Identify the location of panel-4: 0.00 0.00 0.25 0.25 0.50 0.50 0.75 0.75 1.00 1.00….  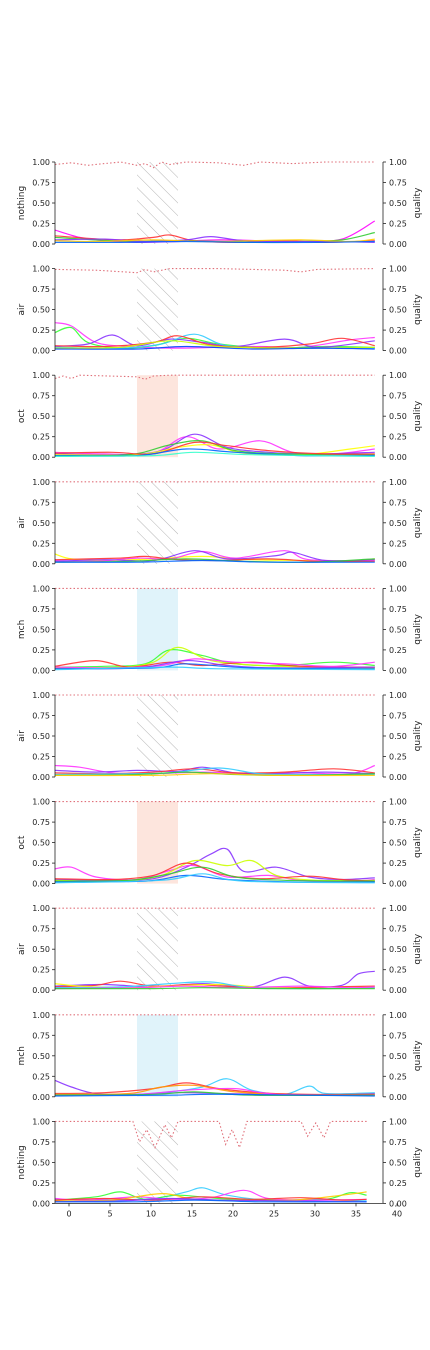
(220, 523).